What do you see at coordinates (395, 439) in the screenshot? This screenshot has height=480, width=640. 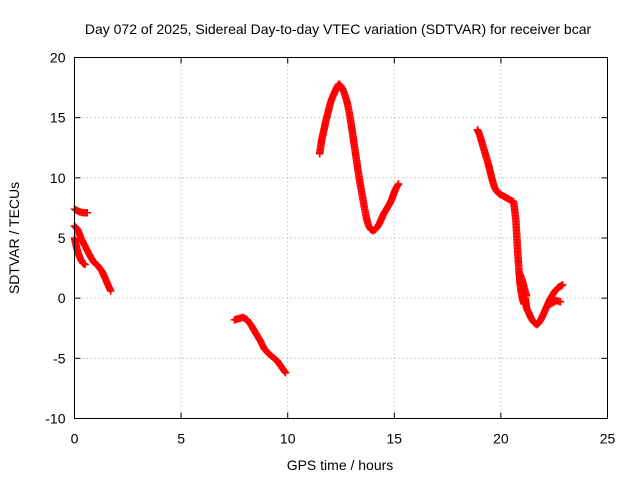 I see `x-tick-label: 15` at bounding box center [395, 439].